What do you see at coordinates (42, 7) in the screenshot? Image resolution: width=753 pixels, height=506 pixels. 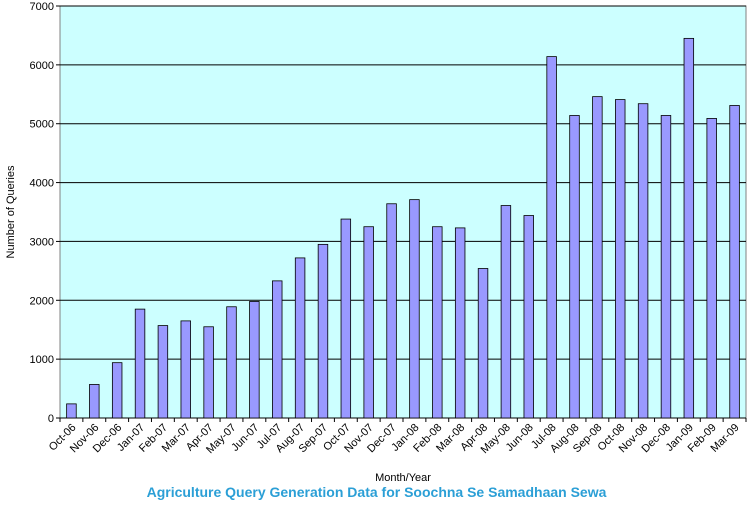 I see `y-tick-label: 7000` at bounding box center [42, 7].